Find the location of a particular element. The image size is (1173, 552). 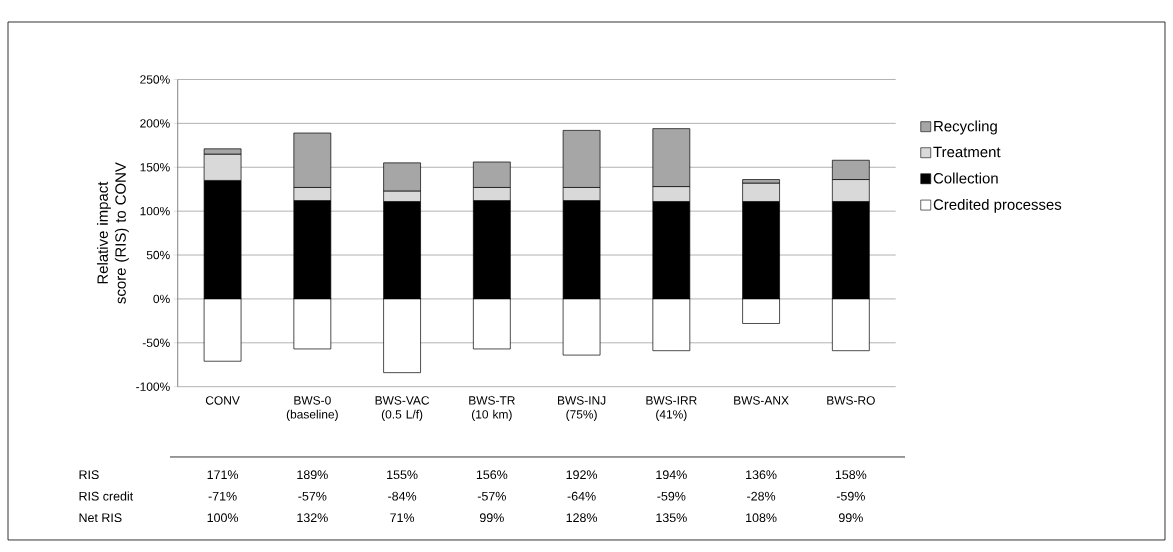

data-label: -28% is located at coordinates (761, 496).